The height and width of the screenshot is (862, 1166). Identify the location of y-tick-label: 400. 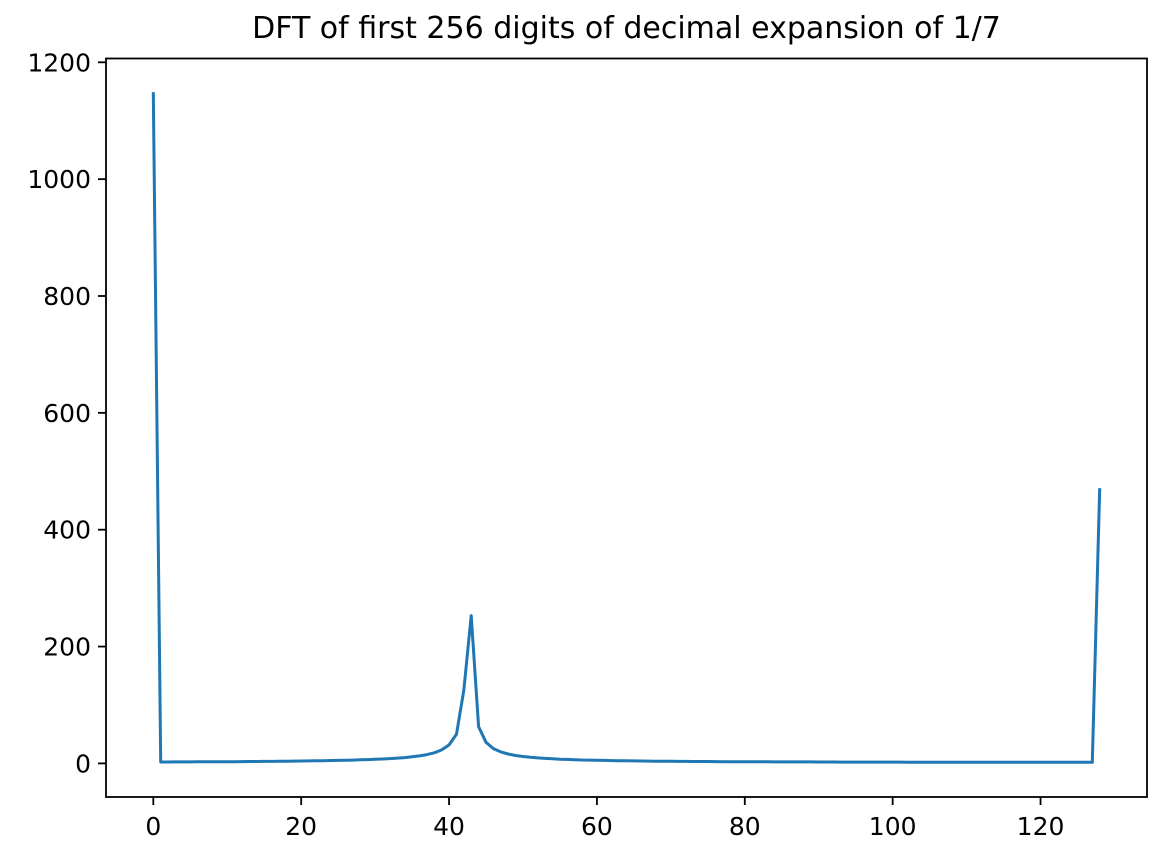
(67, 530).